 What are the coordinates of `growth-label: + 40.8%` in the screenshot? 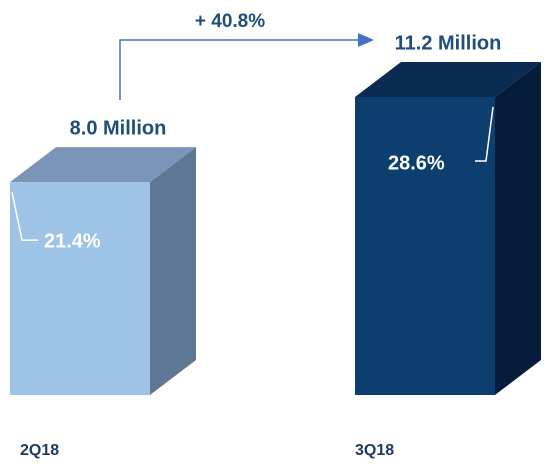 It's located at (230, 21).